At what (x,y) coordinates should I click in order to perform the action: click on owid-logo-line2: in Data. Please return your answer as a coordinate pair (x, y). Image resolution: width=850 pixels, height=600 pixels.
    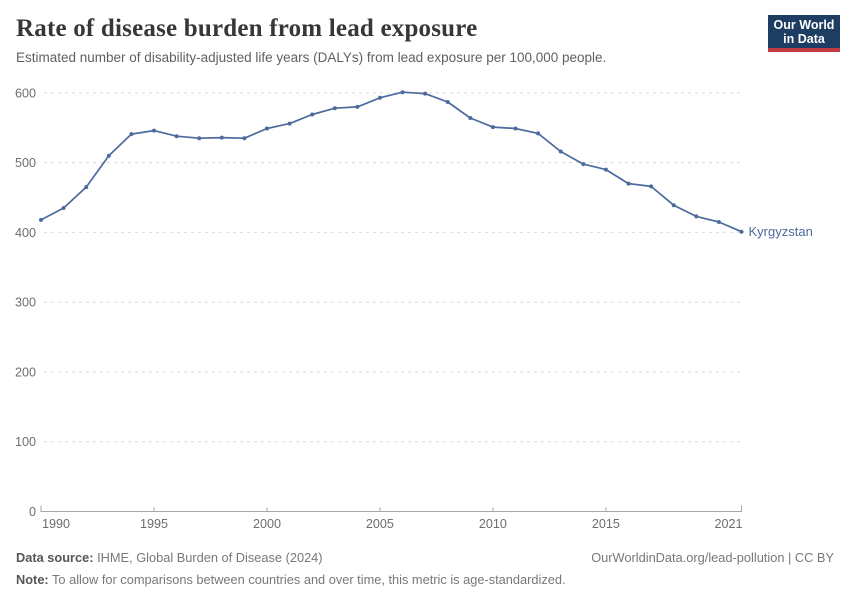
    Looking at the image, I should click on (804, 39).